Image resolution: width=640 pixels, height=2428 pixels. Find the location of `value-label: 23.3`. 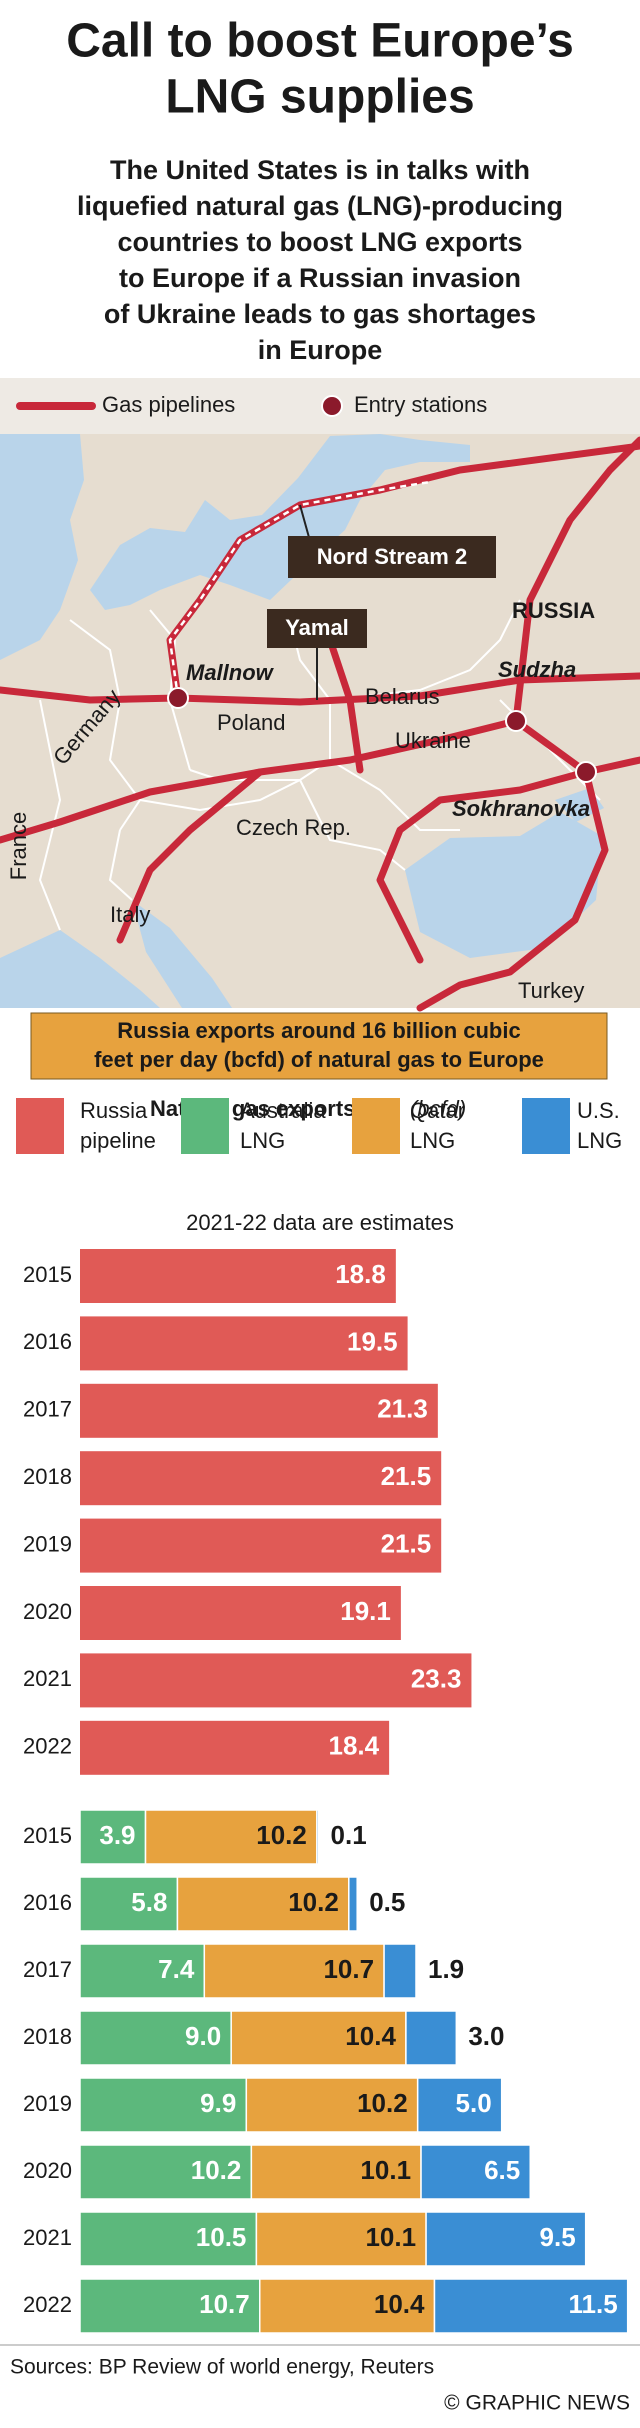

value-label: 23.3 is located at coordinates (436, 1678).